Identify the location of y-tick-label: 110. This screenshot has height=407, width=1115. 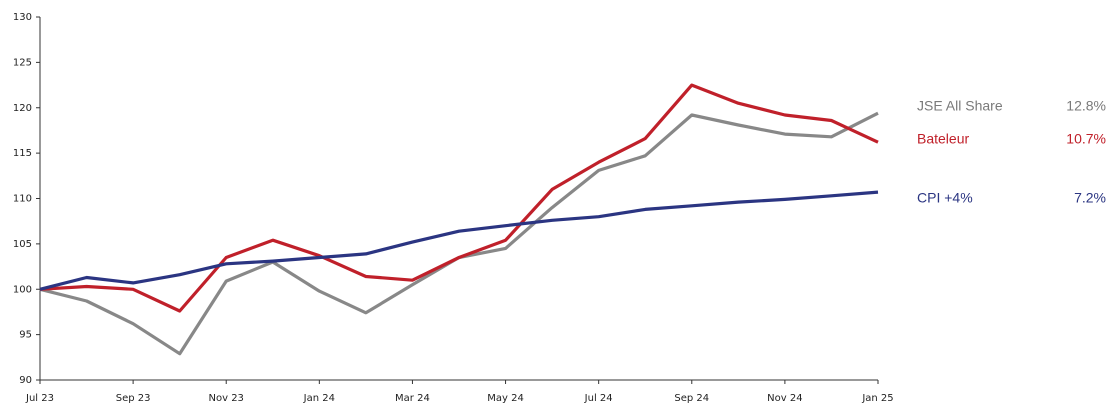
(22, 199).